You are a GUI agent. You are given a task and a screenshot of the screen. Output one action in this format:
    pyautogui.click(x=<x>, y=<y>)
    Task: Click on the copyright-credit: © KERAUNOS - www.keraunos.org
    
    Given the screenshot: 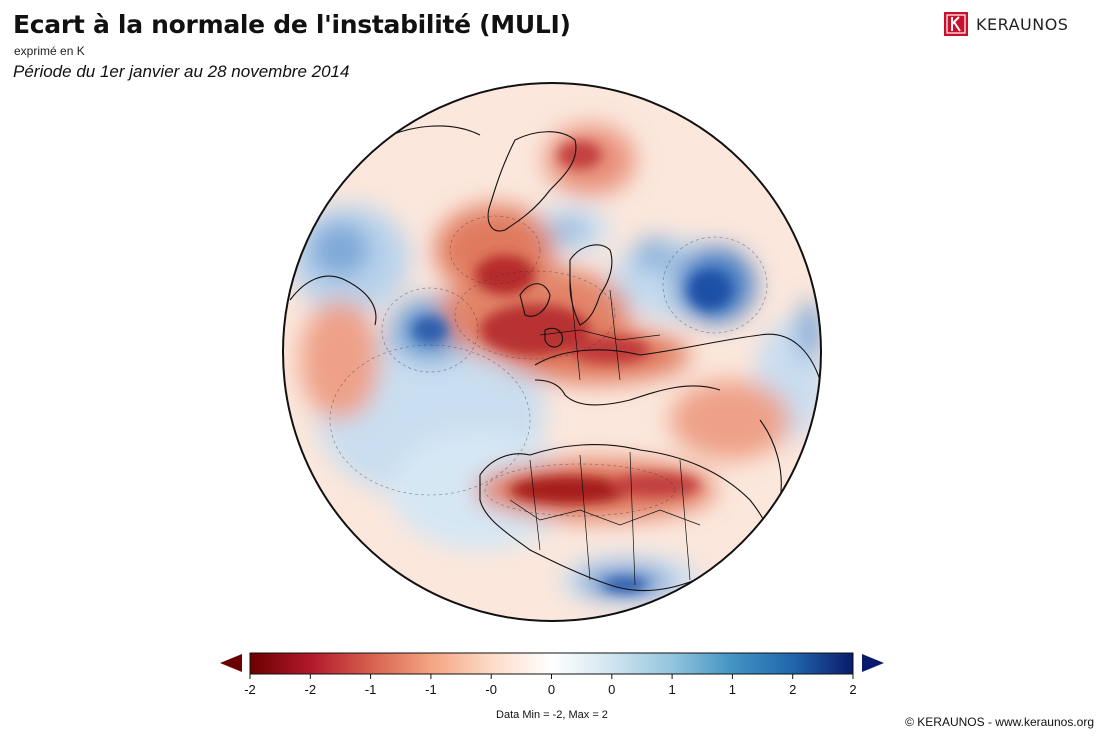 What is the action you would take?
    pyautogui.click(x=999, y=722)
    